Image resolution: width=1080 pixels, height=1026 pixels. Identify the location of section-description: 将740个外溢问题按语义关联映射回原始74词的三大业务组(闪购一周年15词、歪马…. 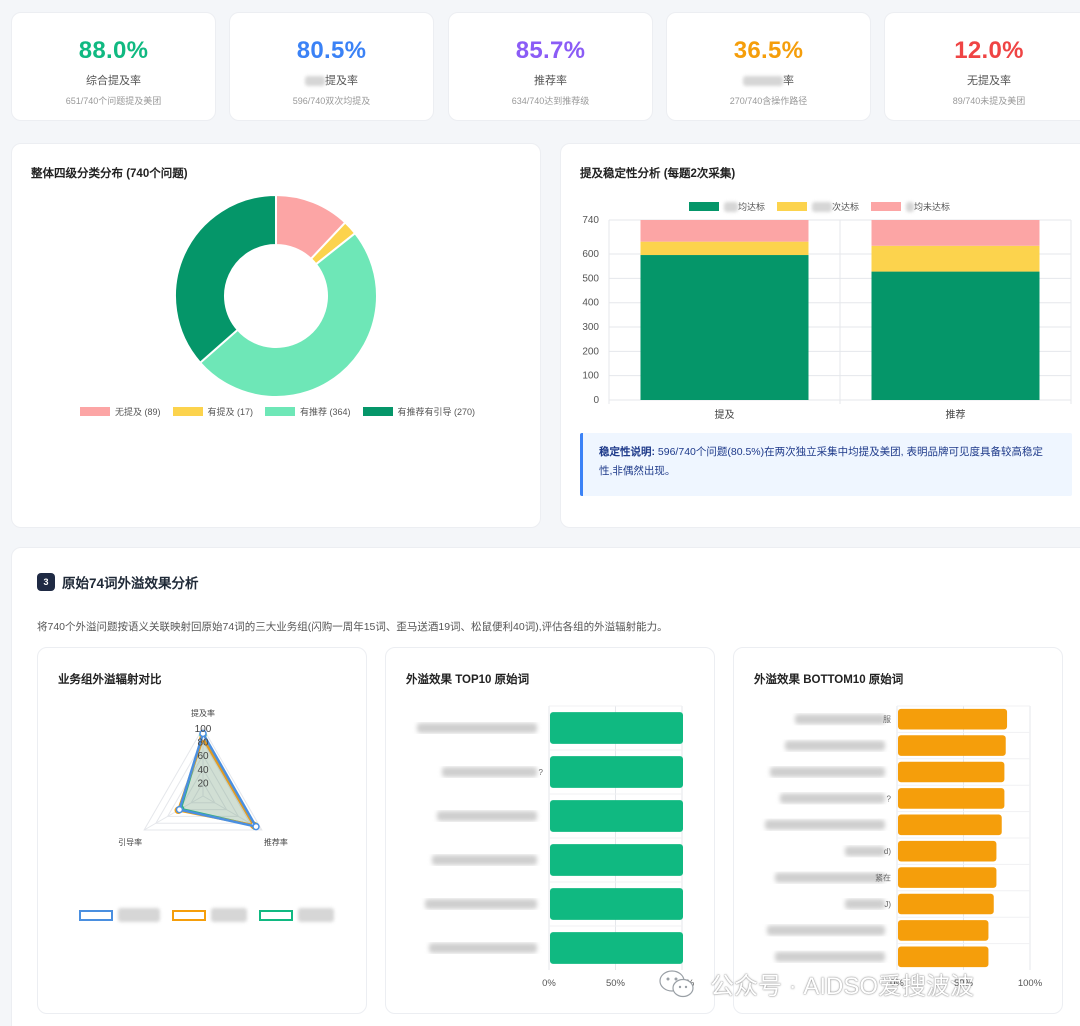
(352, 627).